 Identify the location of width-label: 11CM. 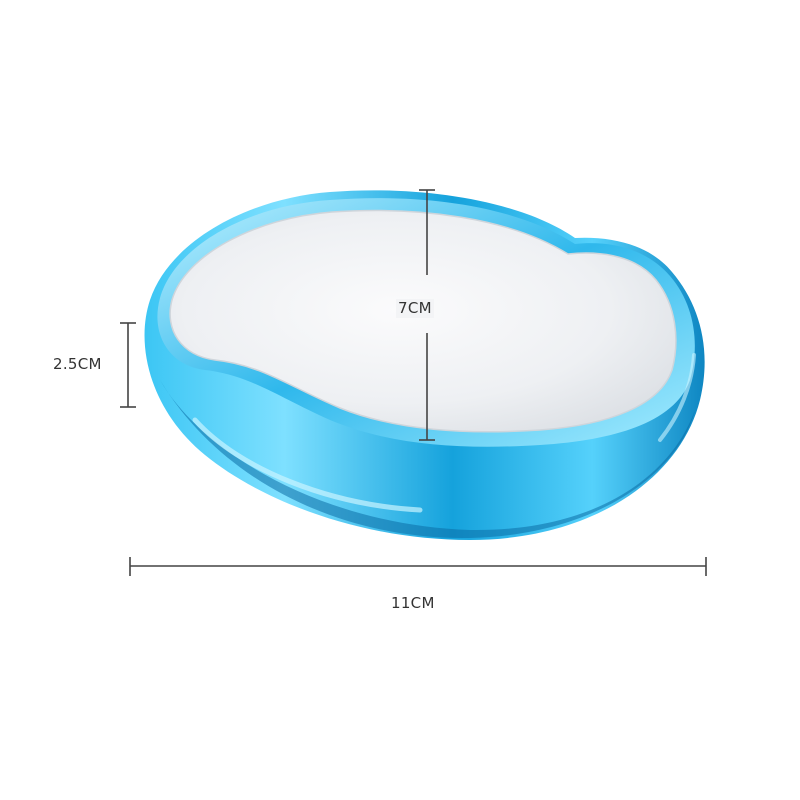
(413, 603).